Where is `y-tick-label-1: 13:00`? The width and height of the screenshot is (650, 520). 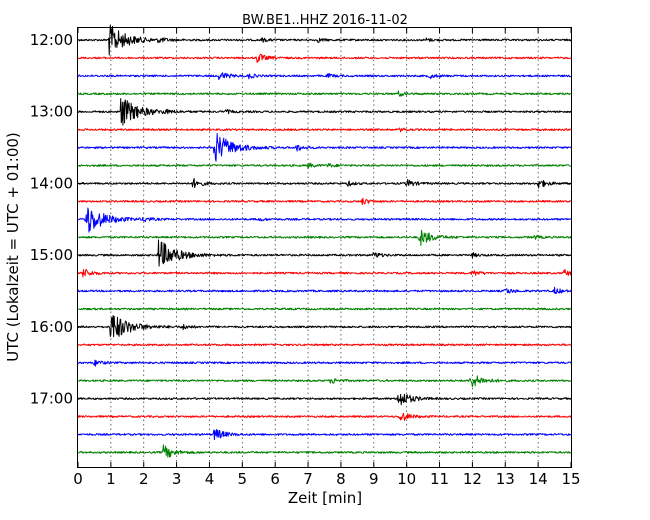
y-tick-label-1: 13:00 is located at coordinates (51, 112).